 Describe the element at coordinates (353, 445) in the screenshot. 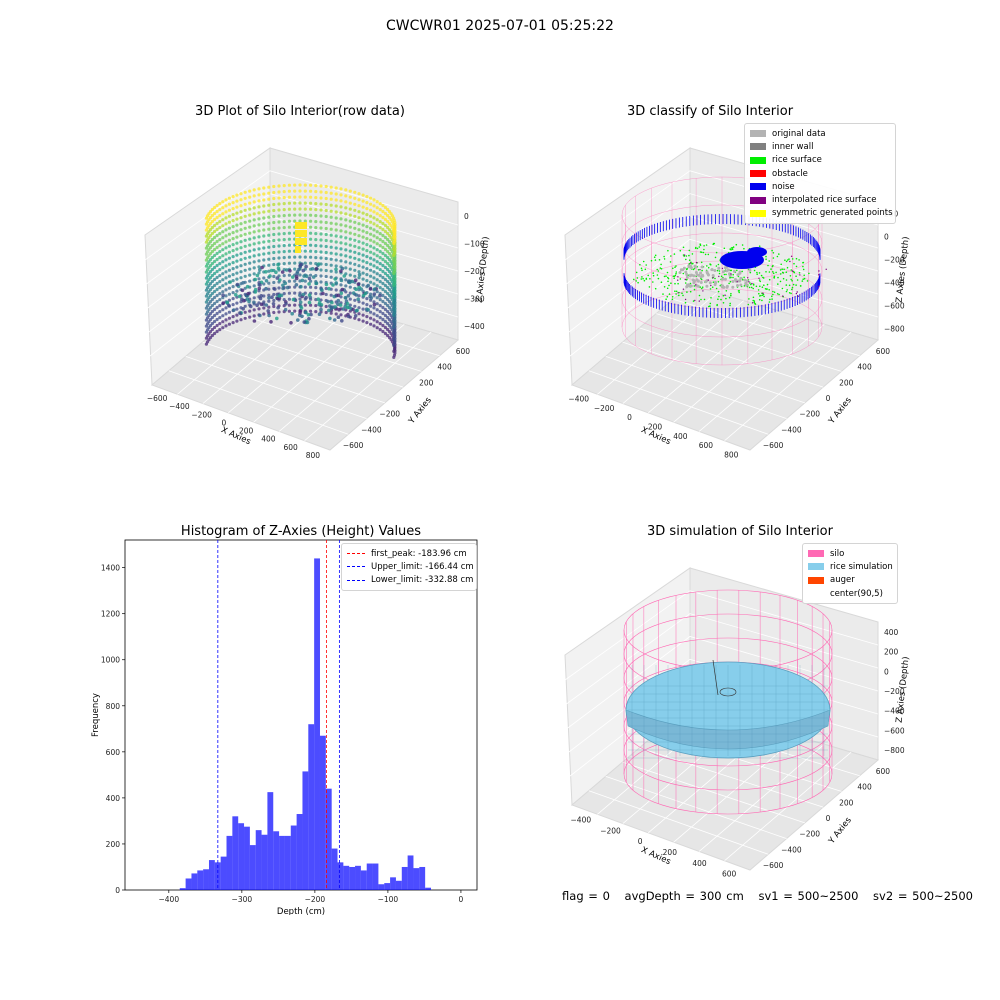

I see `y-tick-label: −600` at that location.